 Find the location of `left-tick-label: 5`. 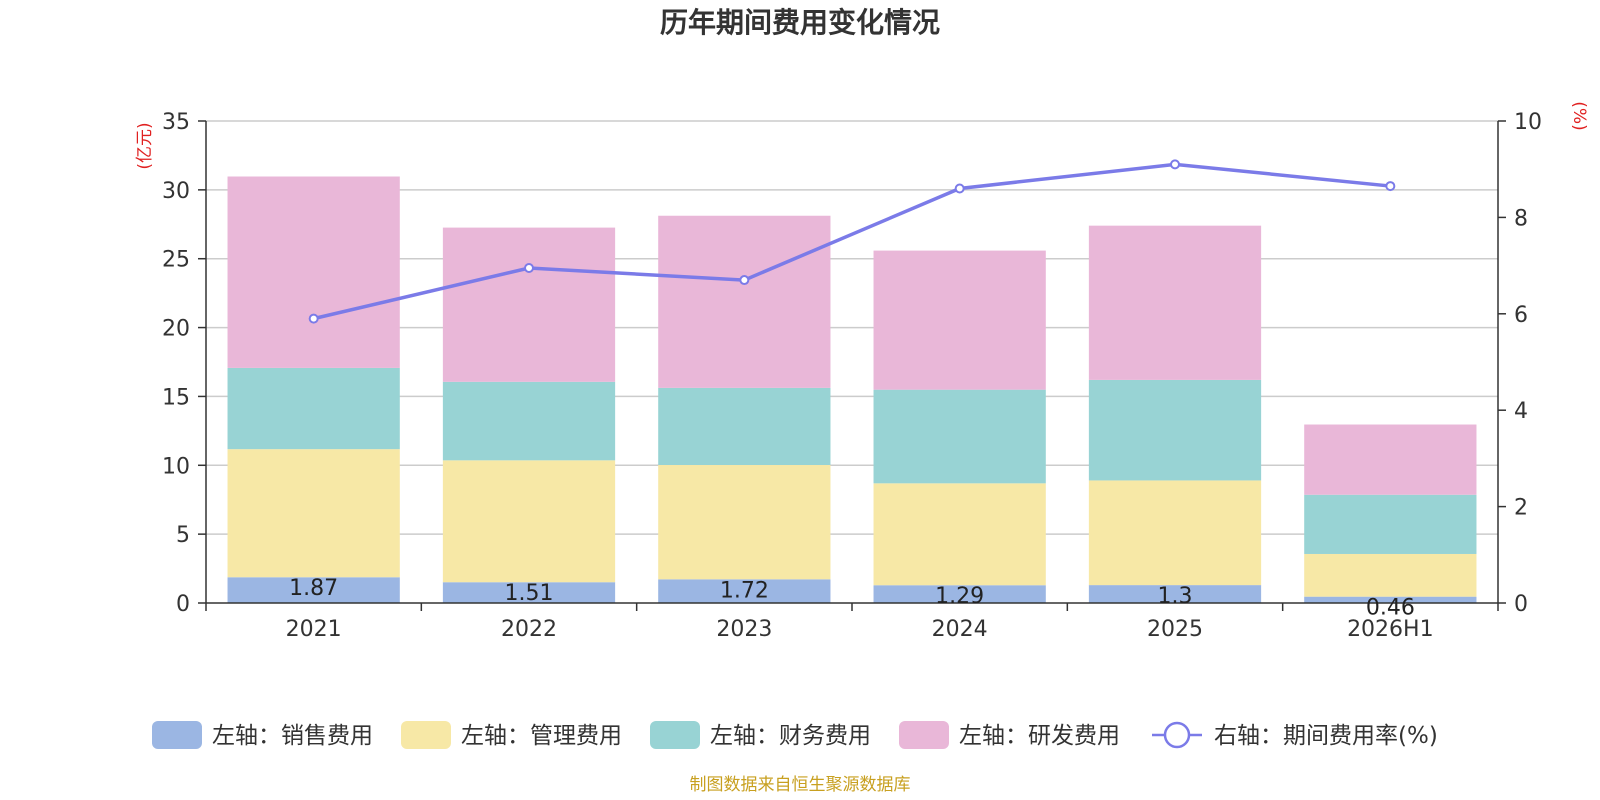

left-tick-label: 5 is located at coordinates (183, 535).